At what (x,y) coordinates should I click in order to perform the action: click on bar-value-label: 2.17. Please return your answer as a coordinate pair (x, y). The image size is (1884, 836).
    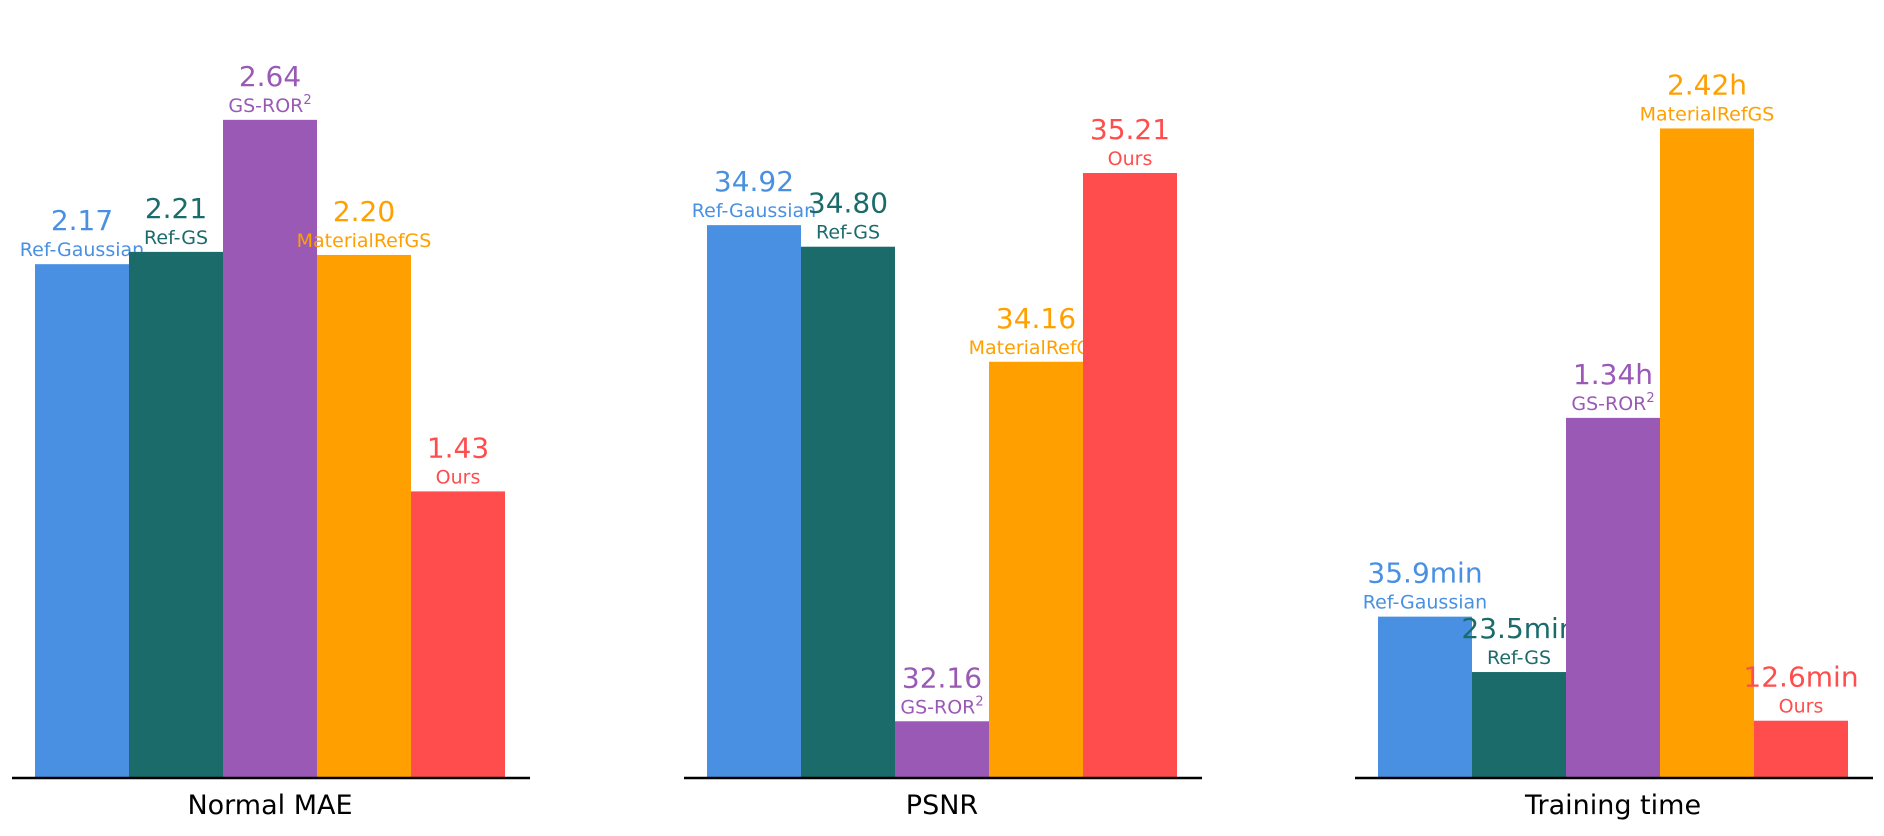
    Looking at the image, I should click on (82, 220).